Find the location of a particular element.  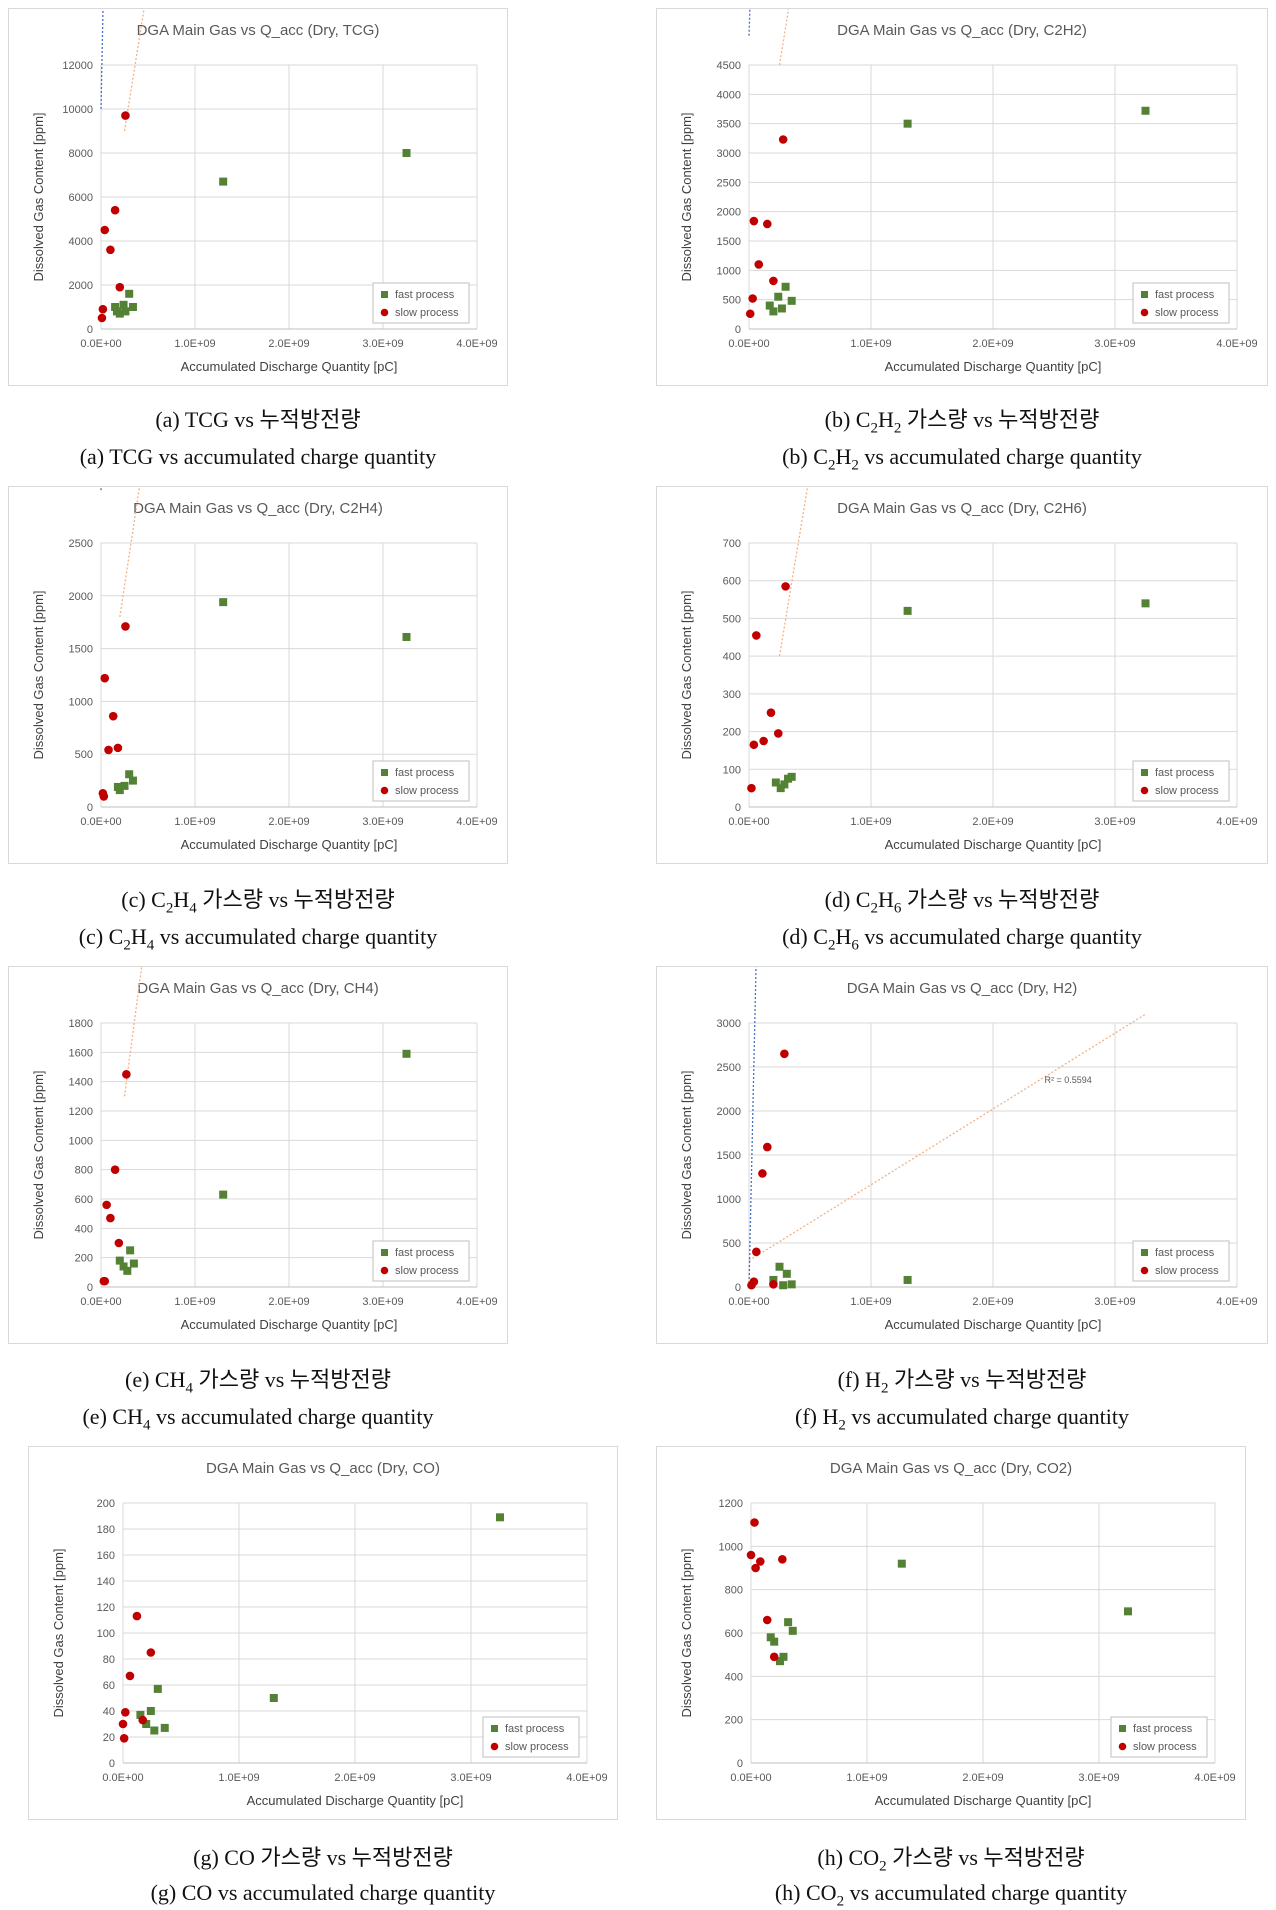

caption-formula: 2 is located at coordinates (884, 1388).